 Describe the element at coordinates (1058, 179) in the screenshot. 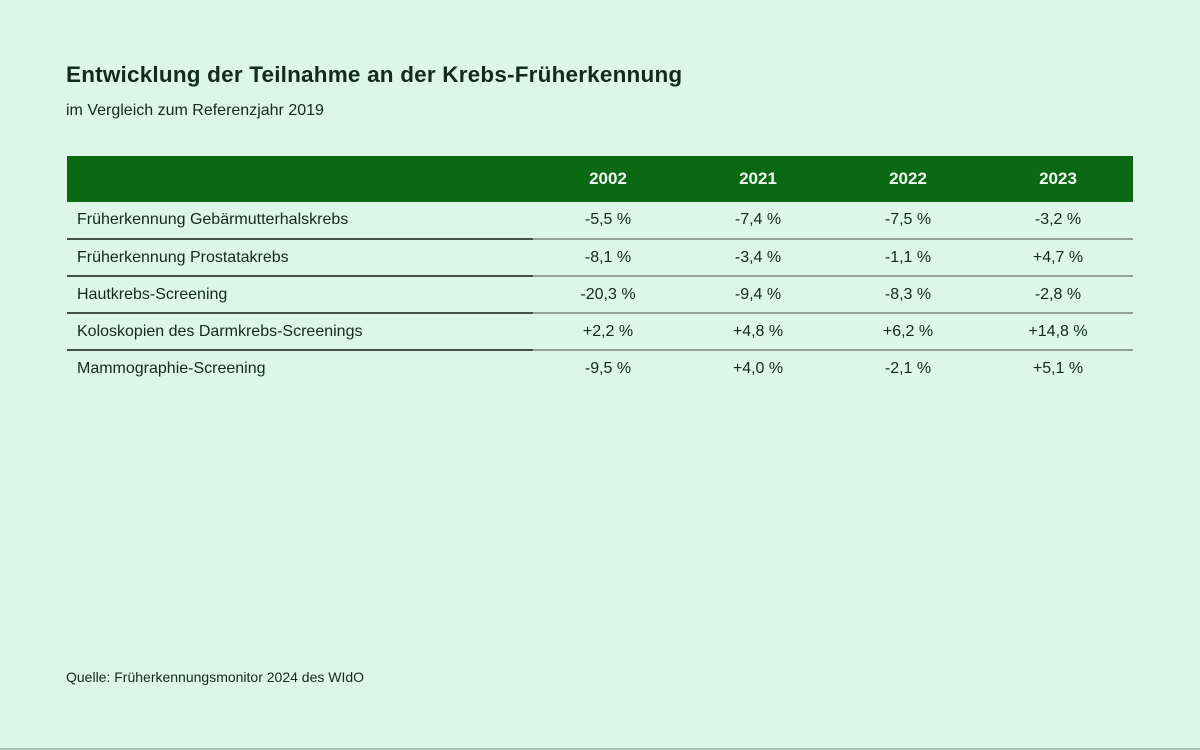

I see `column-header-year: 2023` at that location.